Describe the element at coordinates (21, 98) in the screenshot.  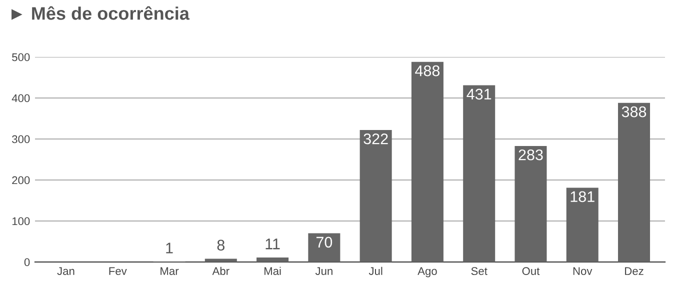
I see `y-tick-label: 400` at that location.